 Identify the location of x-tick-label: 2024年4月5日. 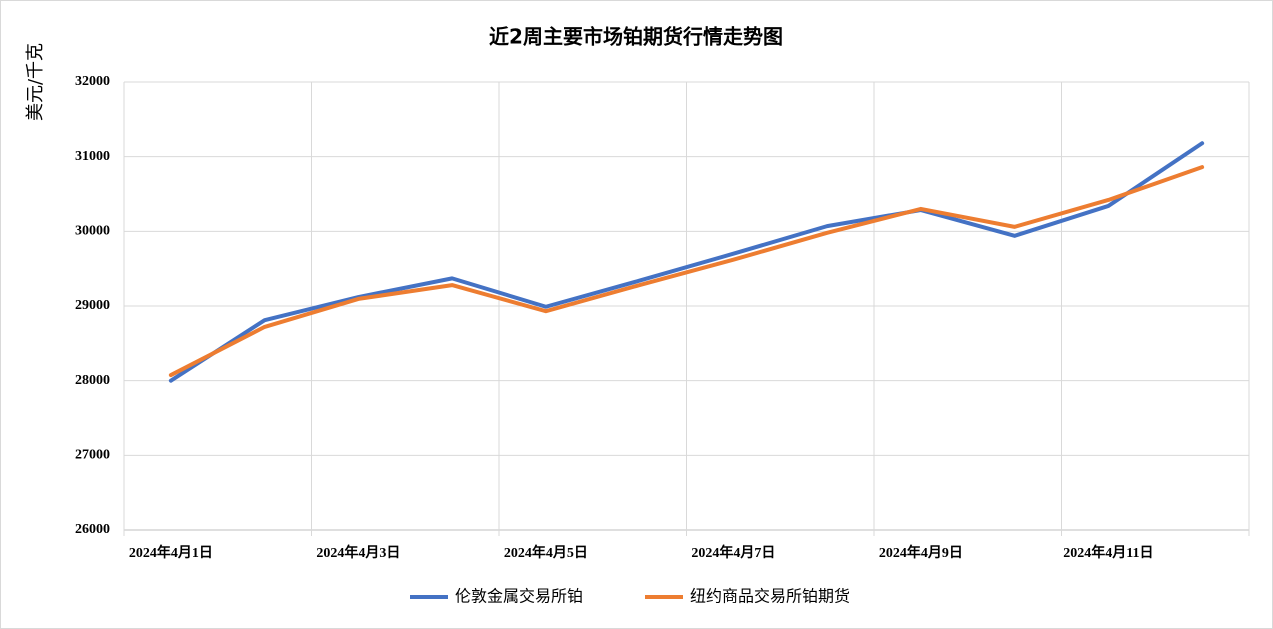
(546, 552).